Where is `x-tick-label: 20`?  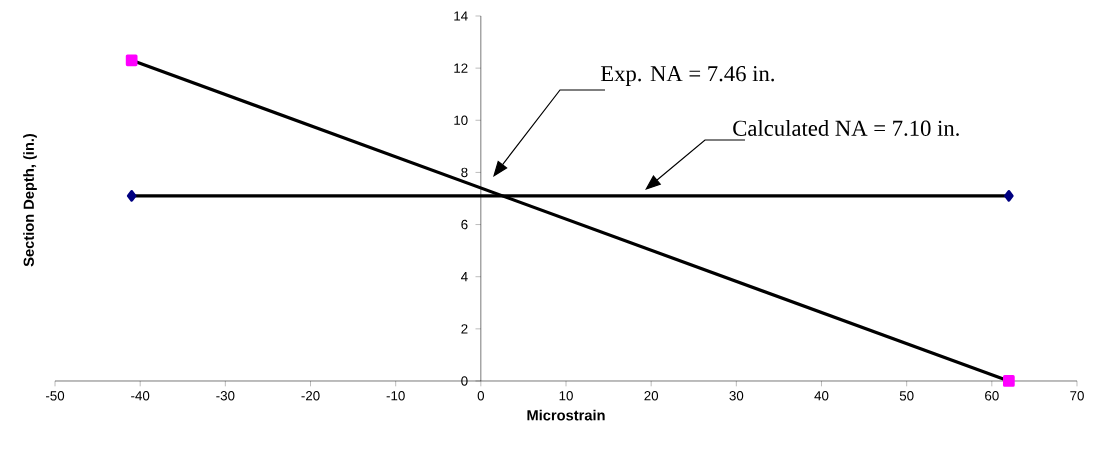 x-tick-label: 20 is located at coordinates (651, 396).